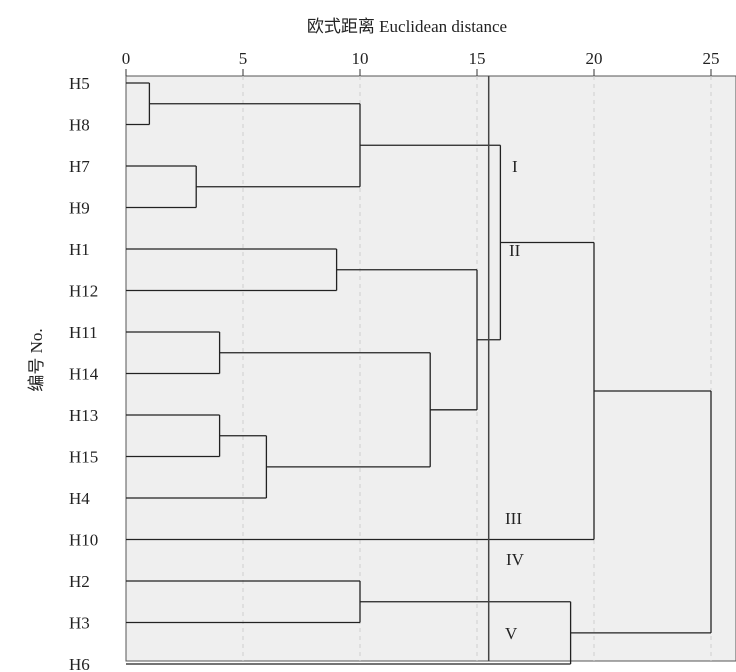 The height and width of the screenshot is (672, 736). What do you see at coordinates (126, 58) in the screenshot?
I see `x-tick-label: 0` at bounding box center [126, 58].